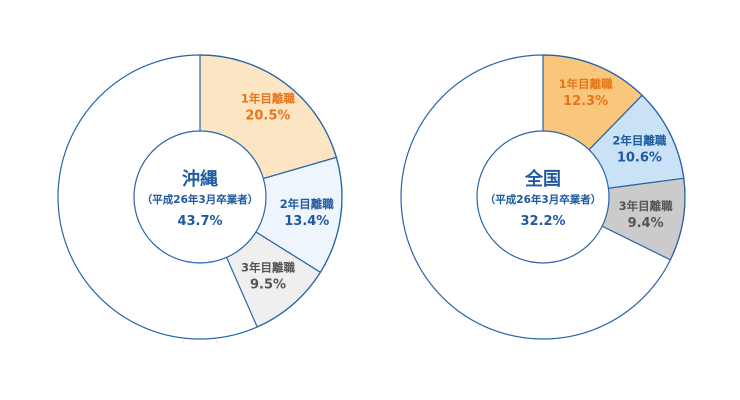 The height and width of the screenshot is (400, 740). What do you see at coordinates (307, 204) in the screenshot?
I see `okinawa-slice-year2-label: 2年目離職` at bounding box center [307, 204].